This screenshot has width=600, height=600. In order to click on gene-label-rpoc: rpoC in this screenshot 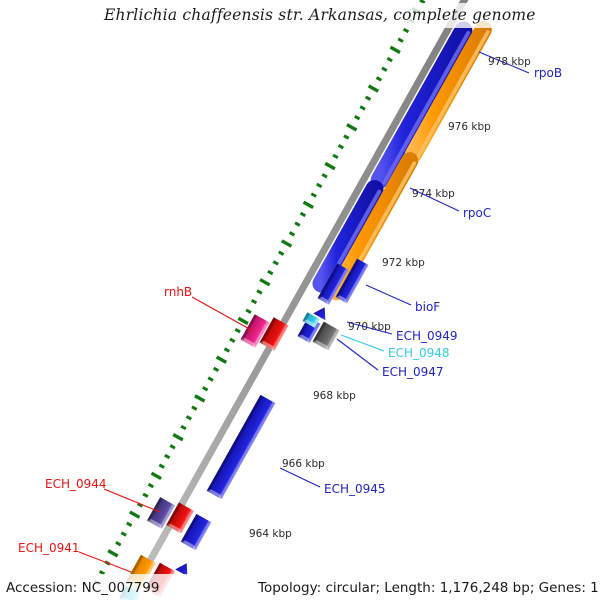, I will do `click(477, 213)`.